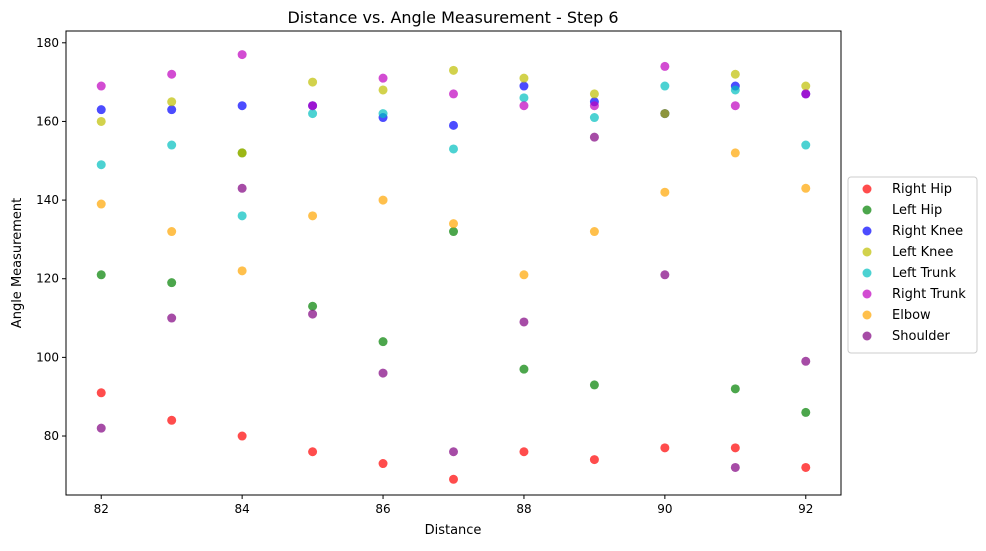 The image size is (986, 551). What do you see at coordinates (453, 505) in the screenshot?
I see `x-axis: 82 84 86 88 90 92` at bounding box center [453, 505].